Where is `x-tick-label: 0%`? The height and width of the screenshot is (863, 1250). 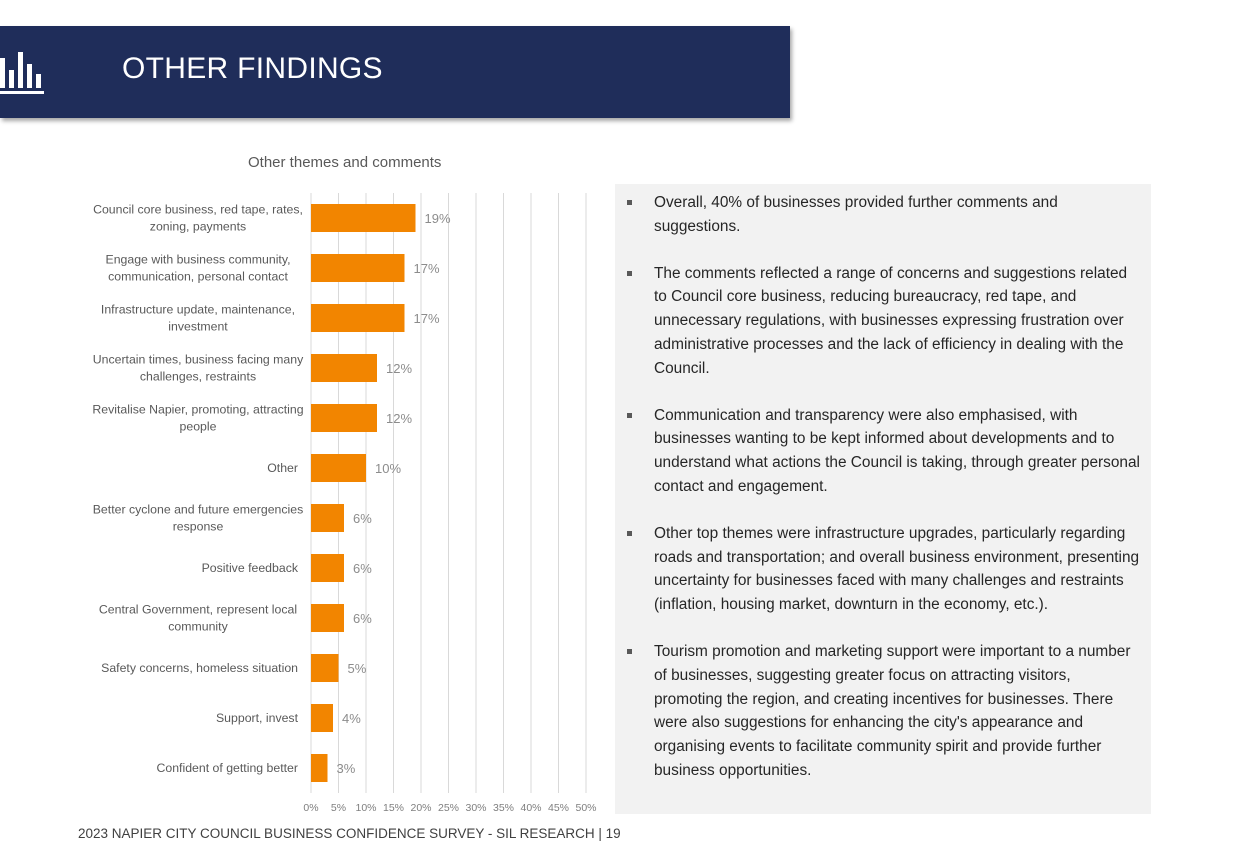
x-tick-label: 0% is located at coordinates (310, 808).